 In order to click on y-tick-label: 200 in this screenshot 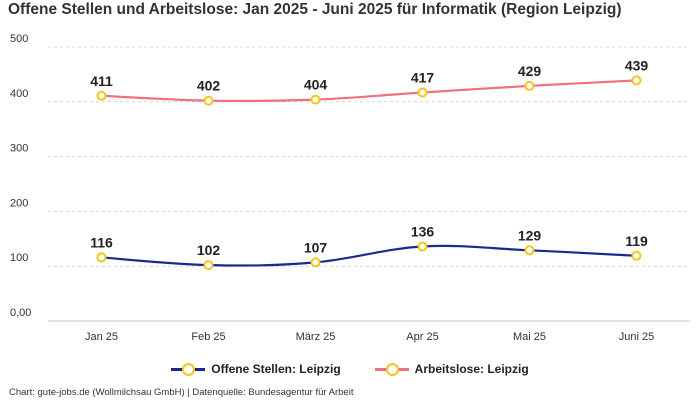, I will do `click(19, 203)`.